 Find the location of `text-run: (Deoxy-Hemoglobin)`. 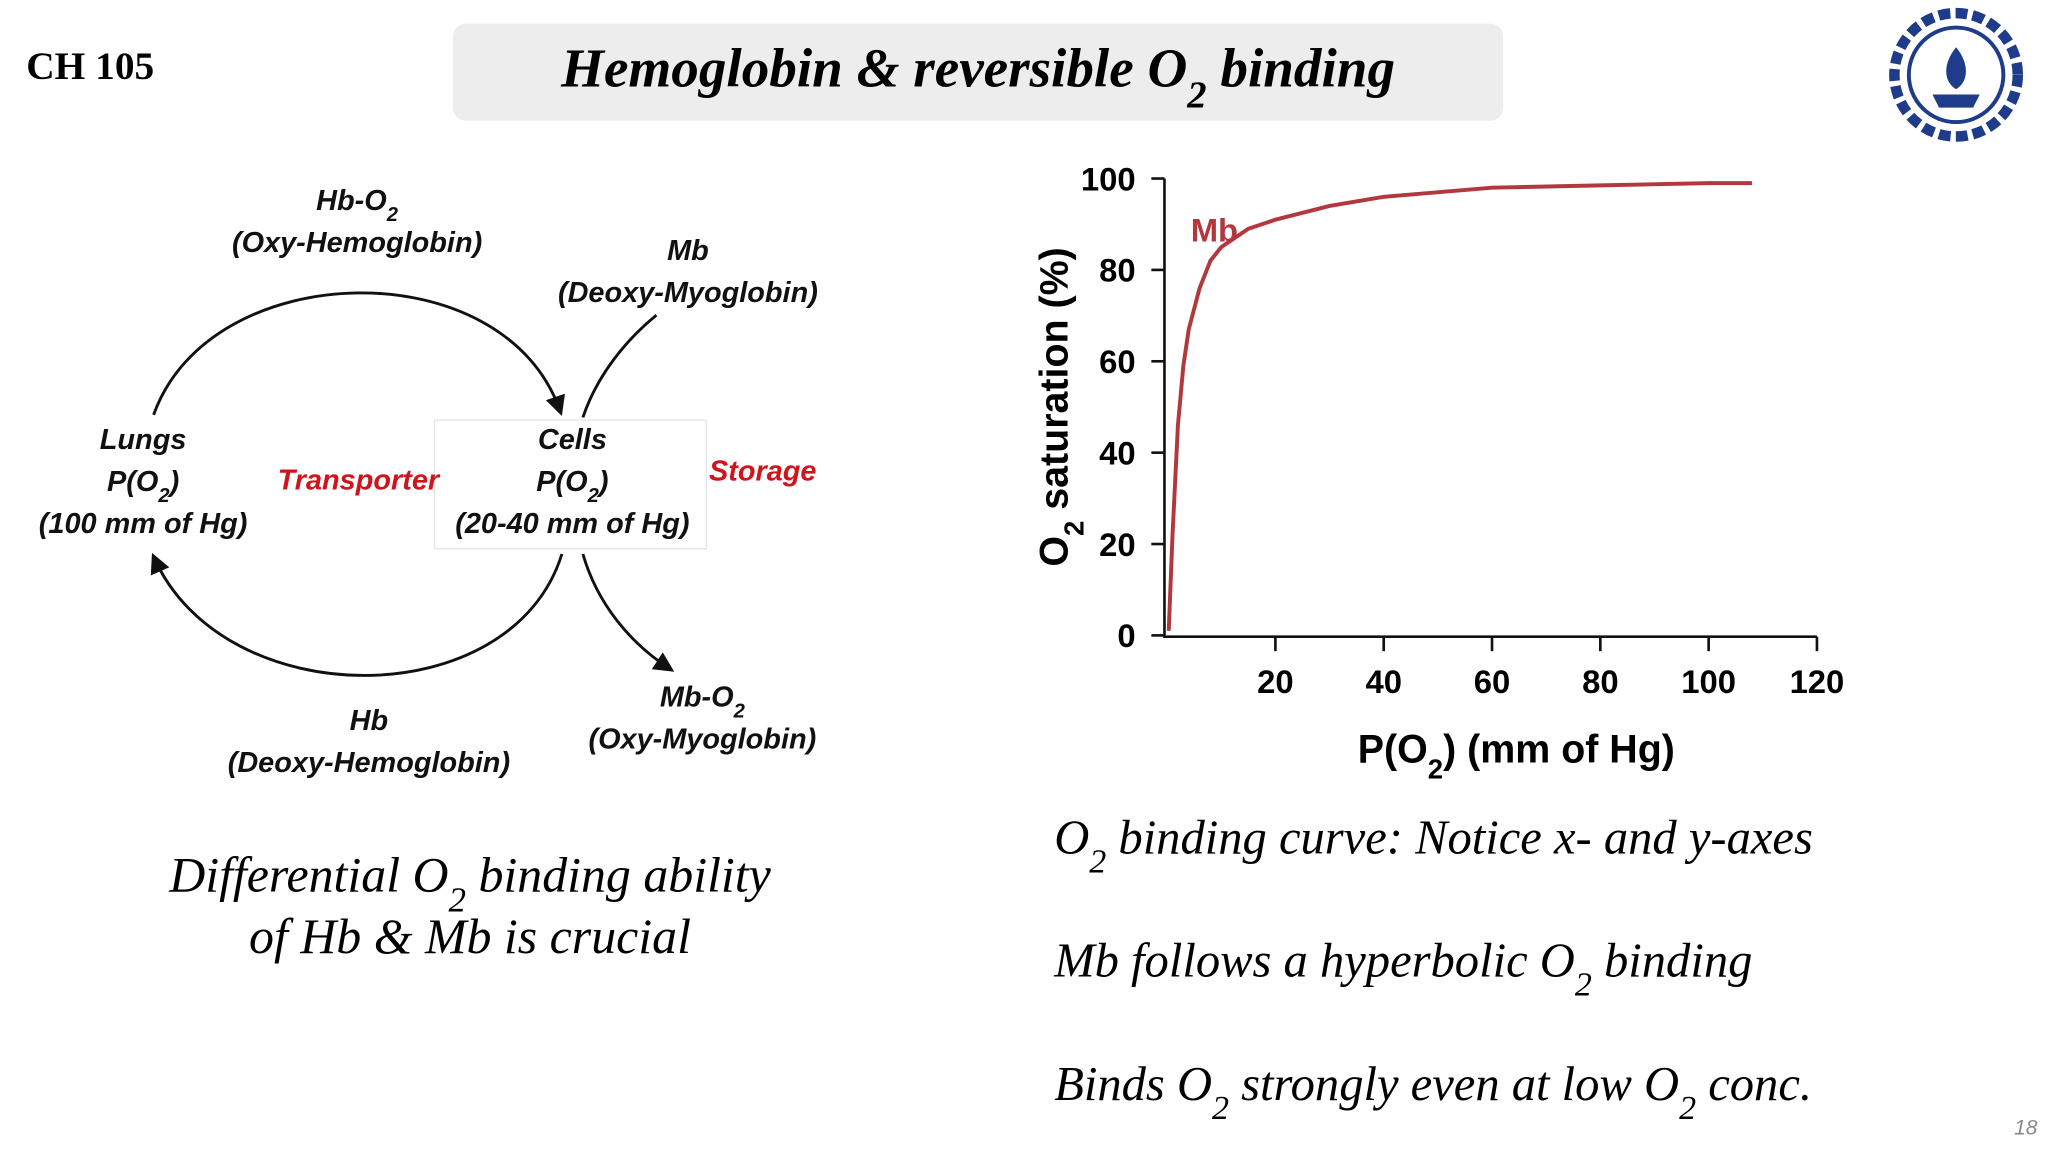

text-run: (Deoxy-Hemoglobin) is located at coordinates (369, 763).